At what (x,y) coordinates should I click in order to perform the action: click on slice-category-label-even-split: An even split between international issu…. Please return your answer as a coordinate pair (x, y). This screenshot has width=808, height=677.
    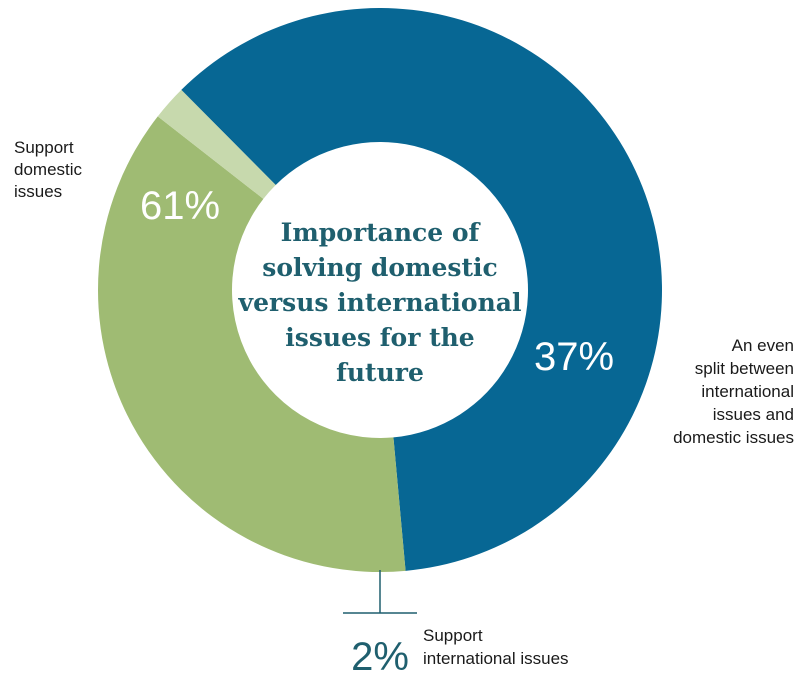
    Looking at the image, I should click on (733, 391).